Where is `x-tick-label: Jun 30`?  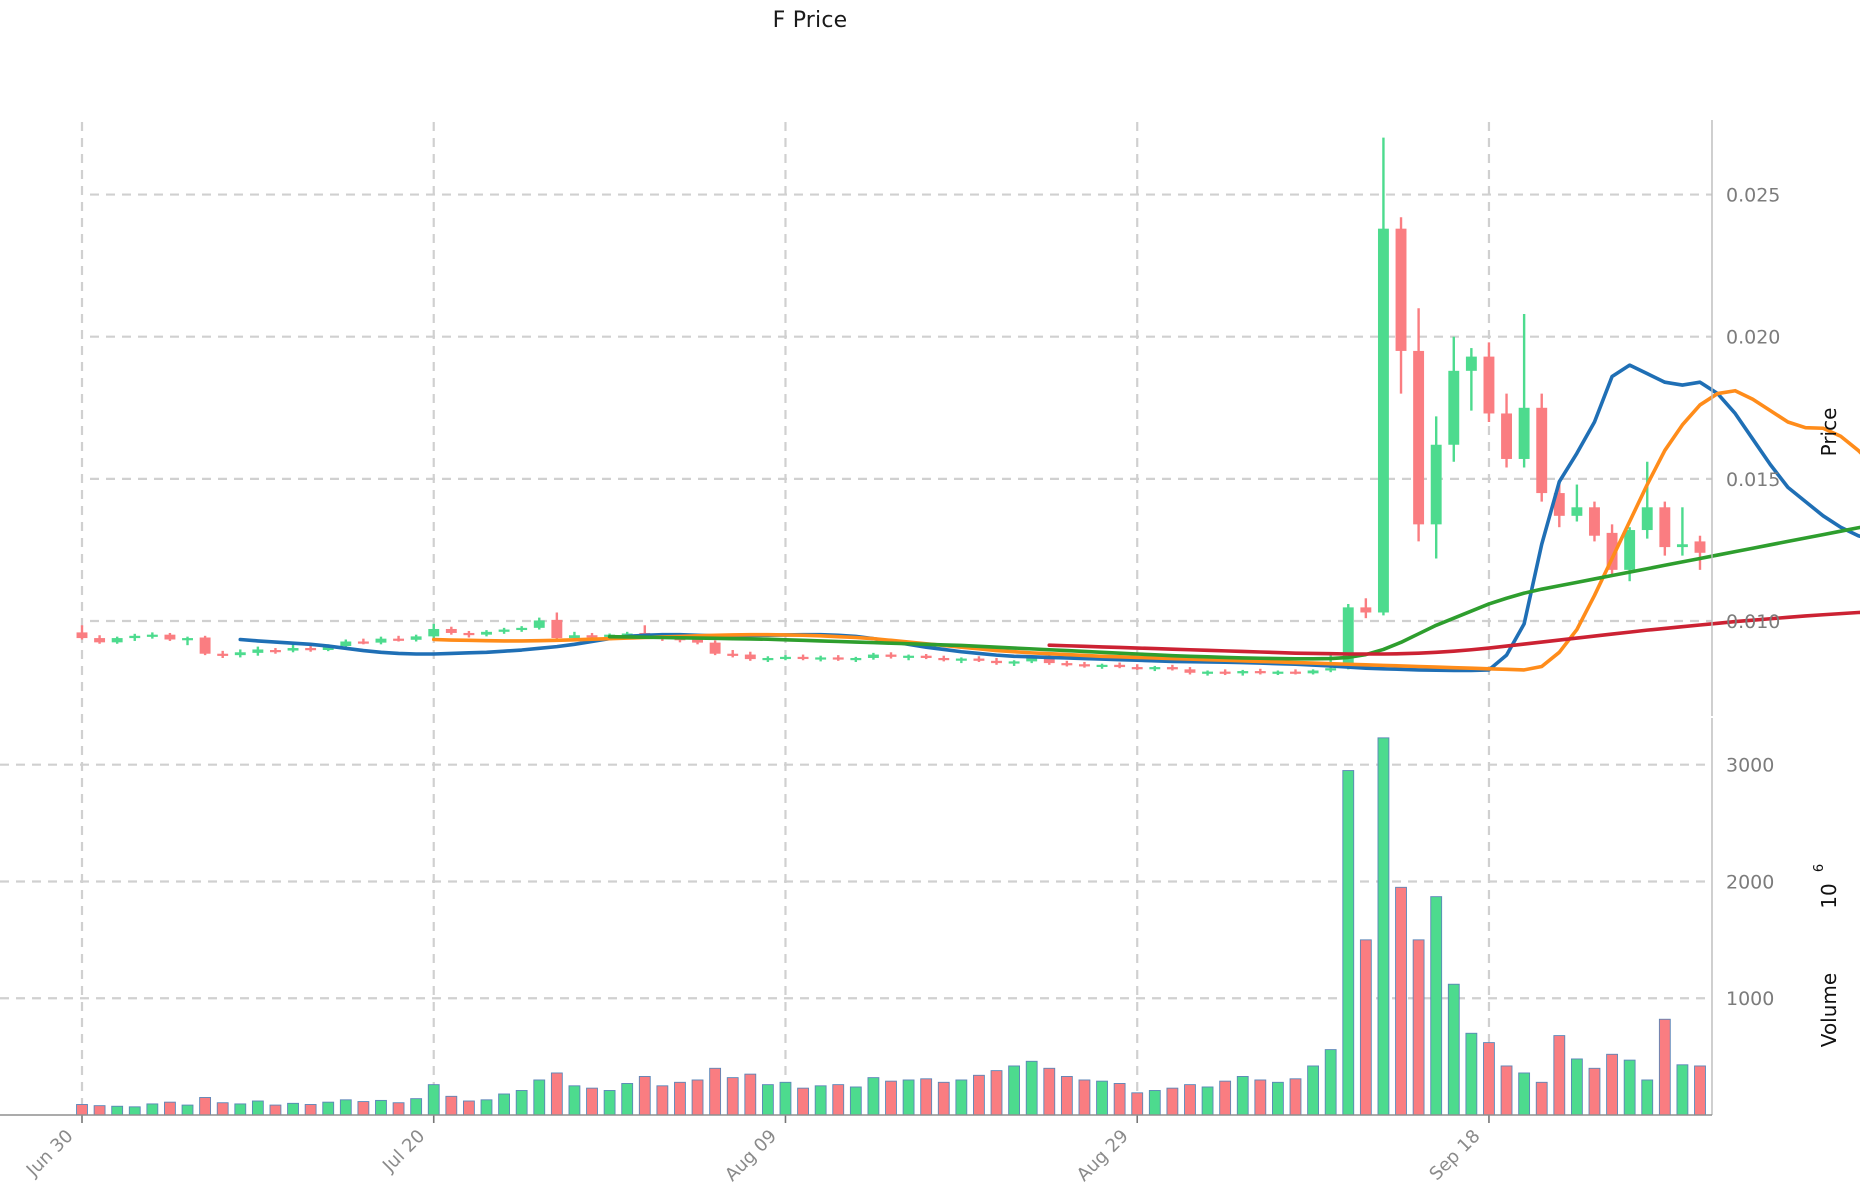
x-tick-label: Jun 30 is located at coordinates (50, 1154).